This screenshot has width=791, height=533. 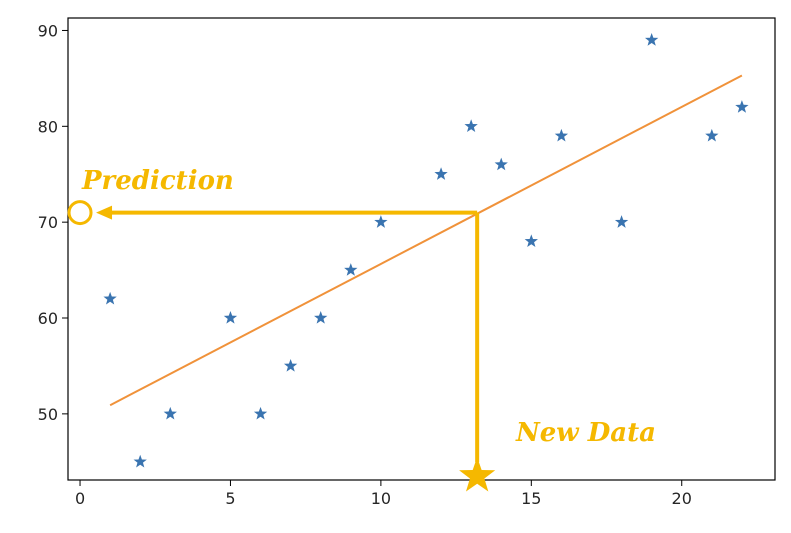 I want to click on y-tick-label: 60, so click(x=48, y=318).